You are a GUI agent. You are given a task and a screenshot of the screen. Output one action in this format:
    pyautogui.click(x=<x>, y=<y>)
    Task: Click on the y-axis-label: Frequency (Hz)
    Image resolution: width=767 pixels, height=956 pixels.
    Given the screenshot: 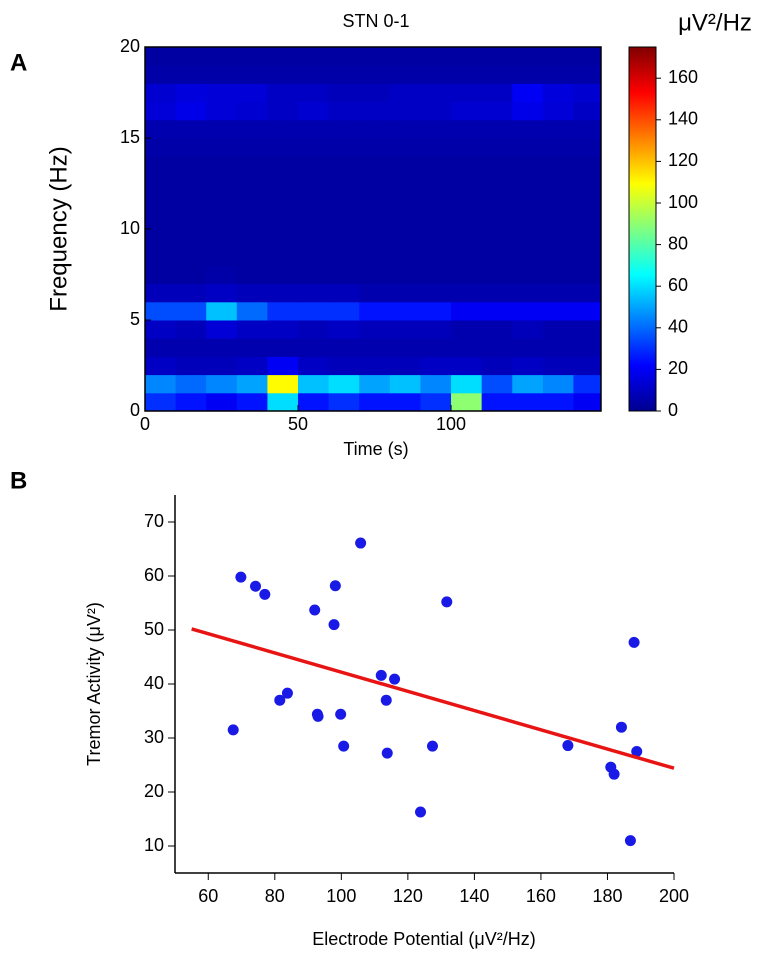 What is the action you would take?
    pyautogui.click(x=58, y=228)
    